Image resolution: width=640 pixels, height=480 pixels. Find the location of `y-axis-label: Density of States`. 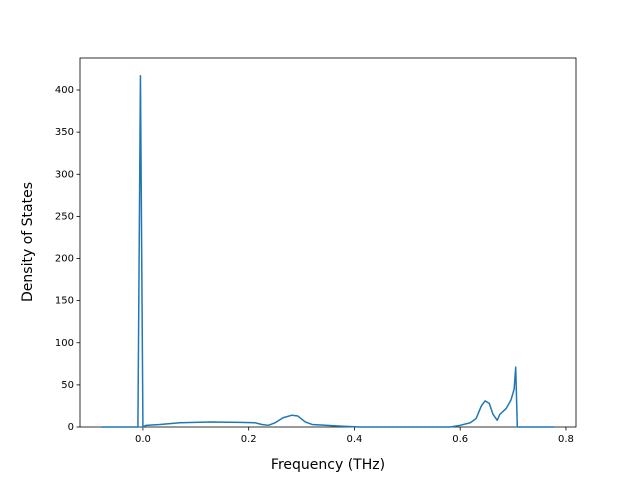

y-axis-label: Density of States is located at coordinates (28, 242).